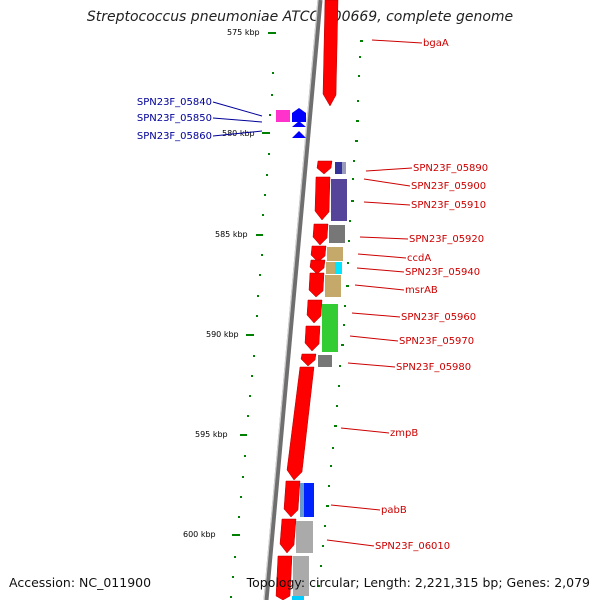 The height and width of the screenshot is (600, 600). Describe the element at coordinates (292, 499) in the screenshot. I see `gene-pabB` at that location.